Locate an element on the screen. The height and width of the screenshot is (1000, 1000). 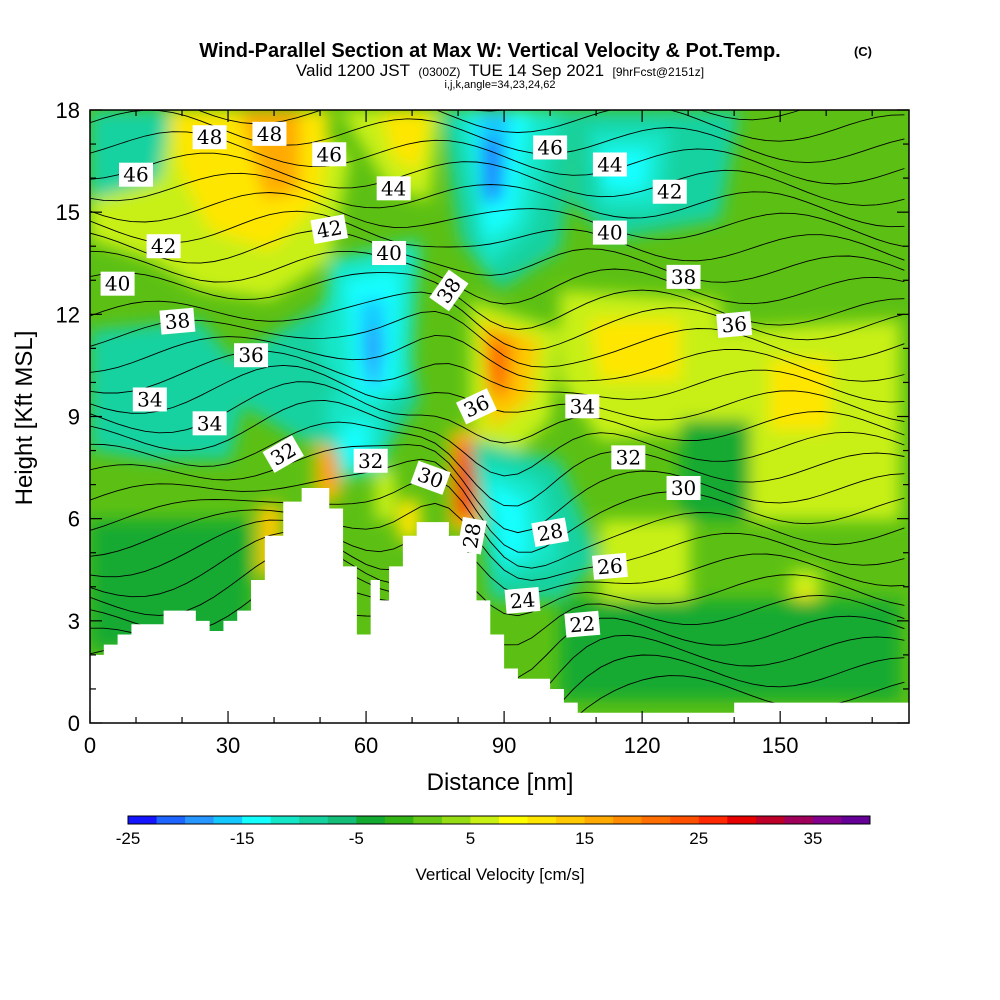
theta-label-text: 48 is located at coordinates (269, 134).